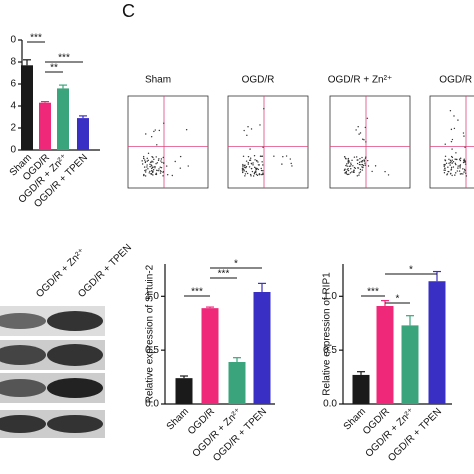  I want to click on y-axis-title: Relative expression of RIP1, so click(327, 334).